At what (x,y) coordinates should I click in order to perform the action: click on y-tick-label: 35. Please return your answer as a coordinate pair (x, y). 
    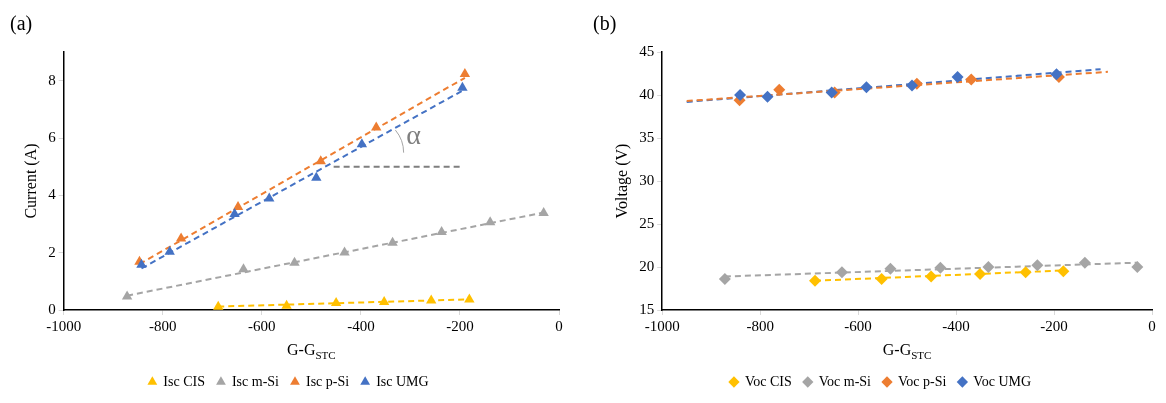
    Looking at the image, I should click on (647, 136).